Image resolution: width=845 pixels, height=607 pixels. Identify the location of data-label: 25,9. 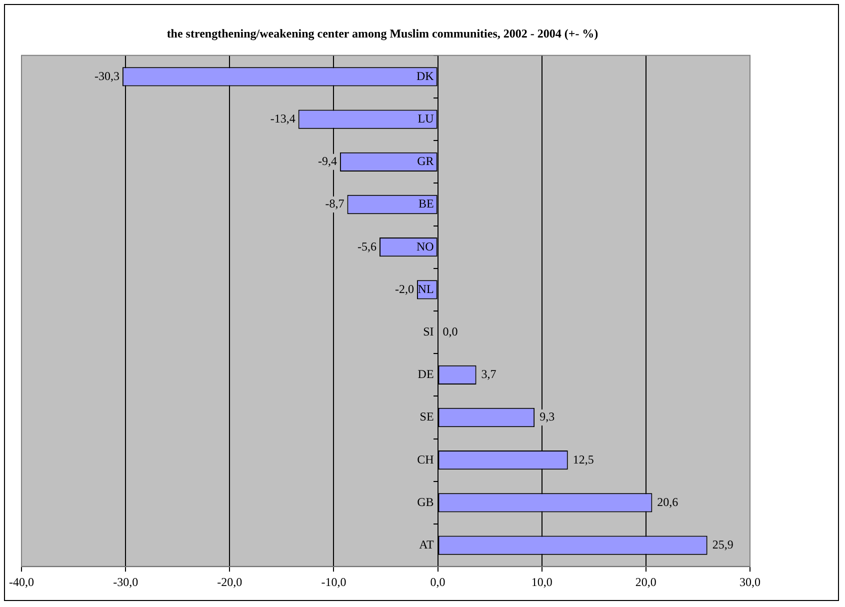
(723, 544).